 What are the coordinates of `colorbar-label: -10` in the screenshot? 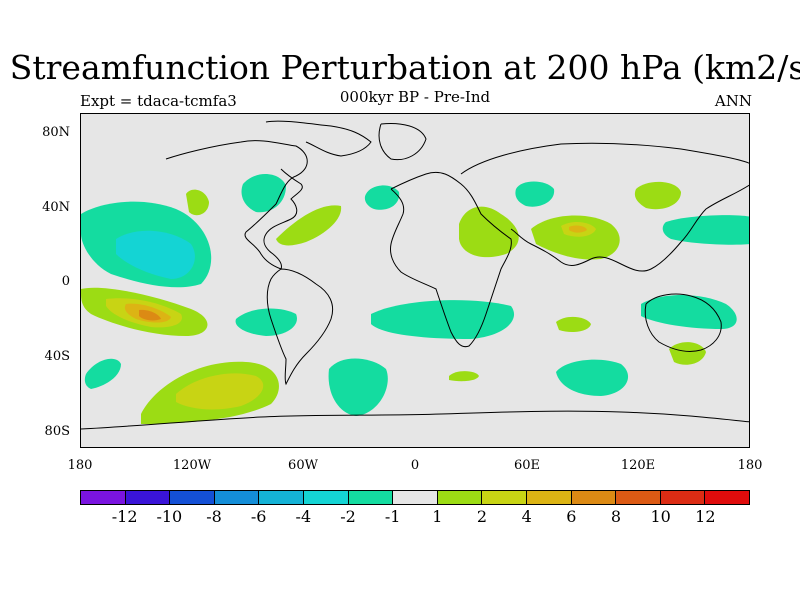 It's located at (169, 516).